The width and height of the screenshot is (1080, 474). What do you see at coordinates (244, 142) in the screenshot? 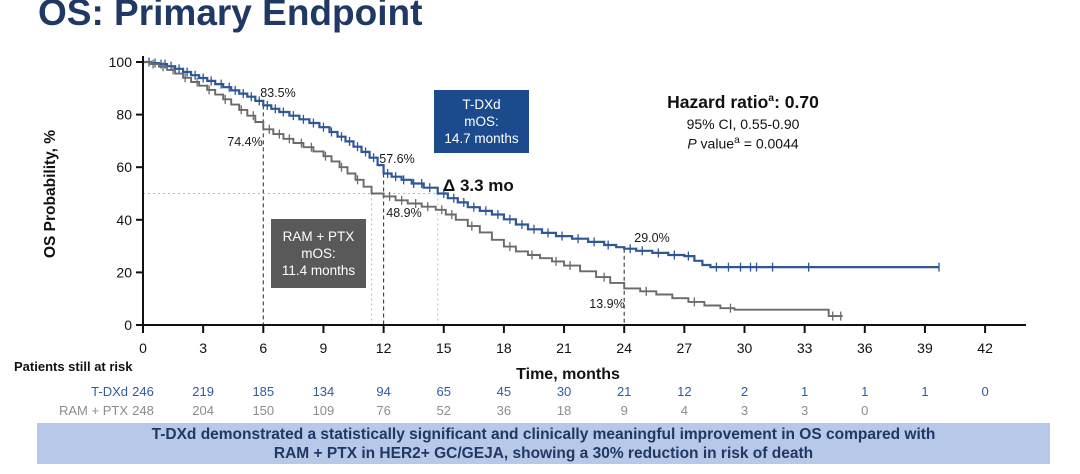
I see `rate-label: 74.4%` at bounding box center [244, 142].